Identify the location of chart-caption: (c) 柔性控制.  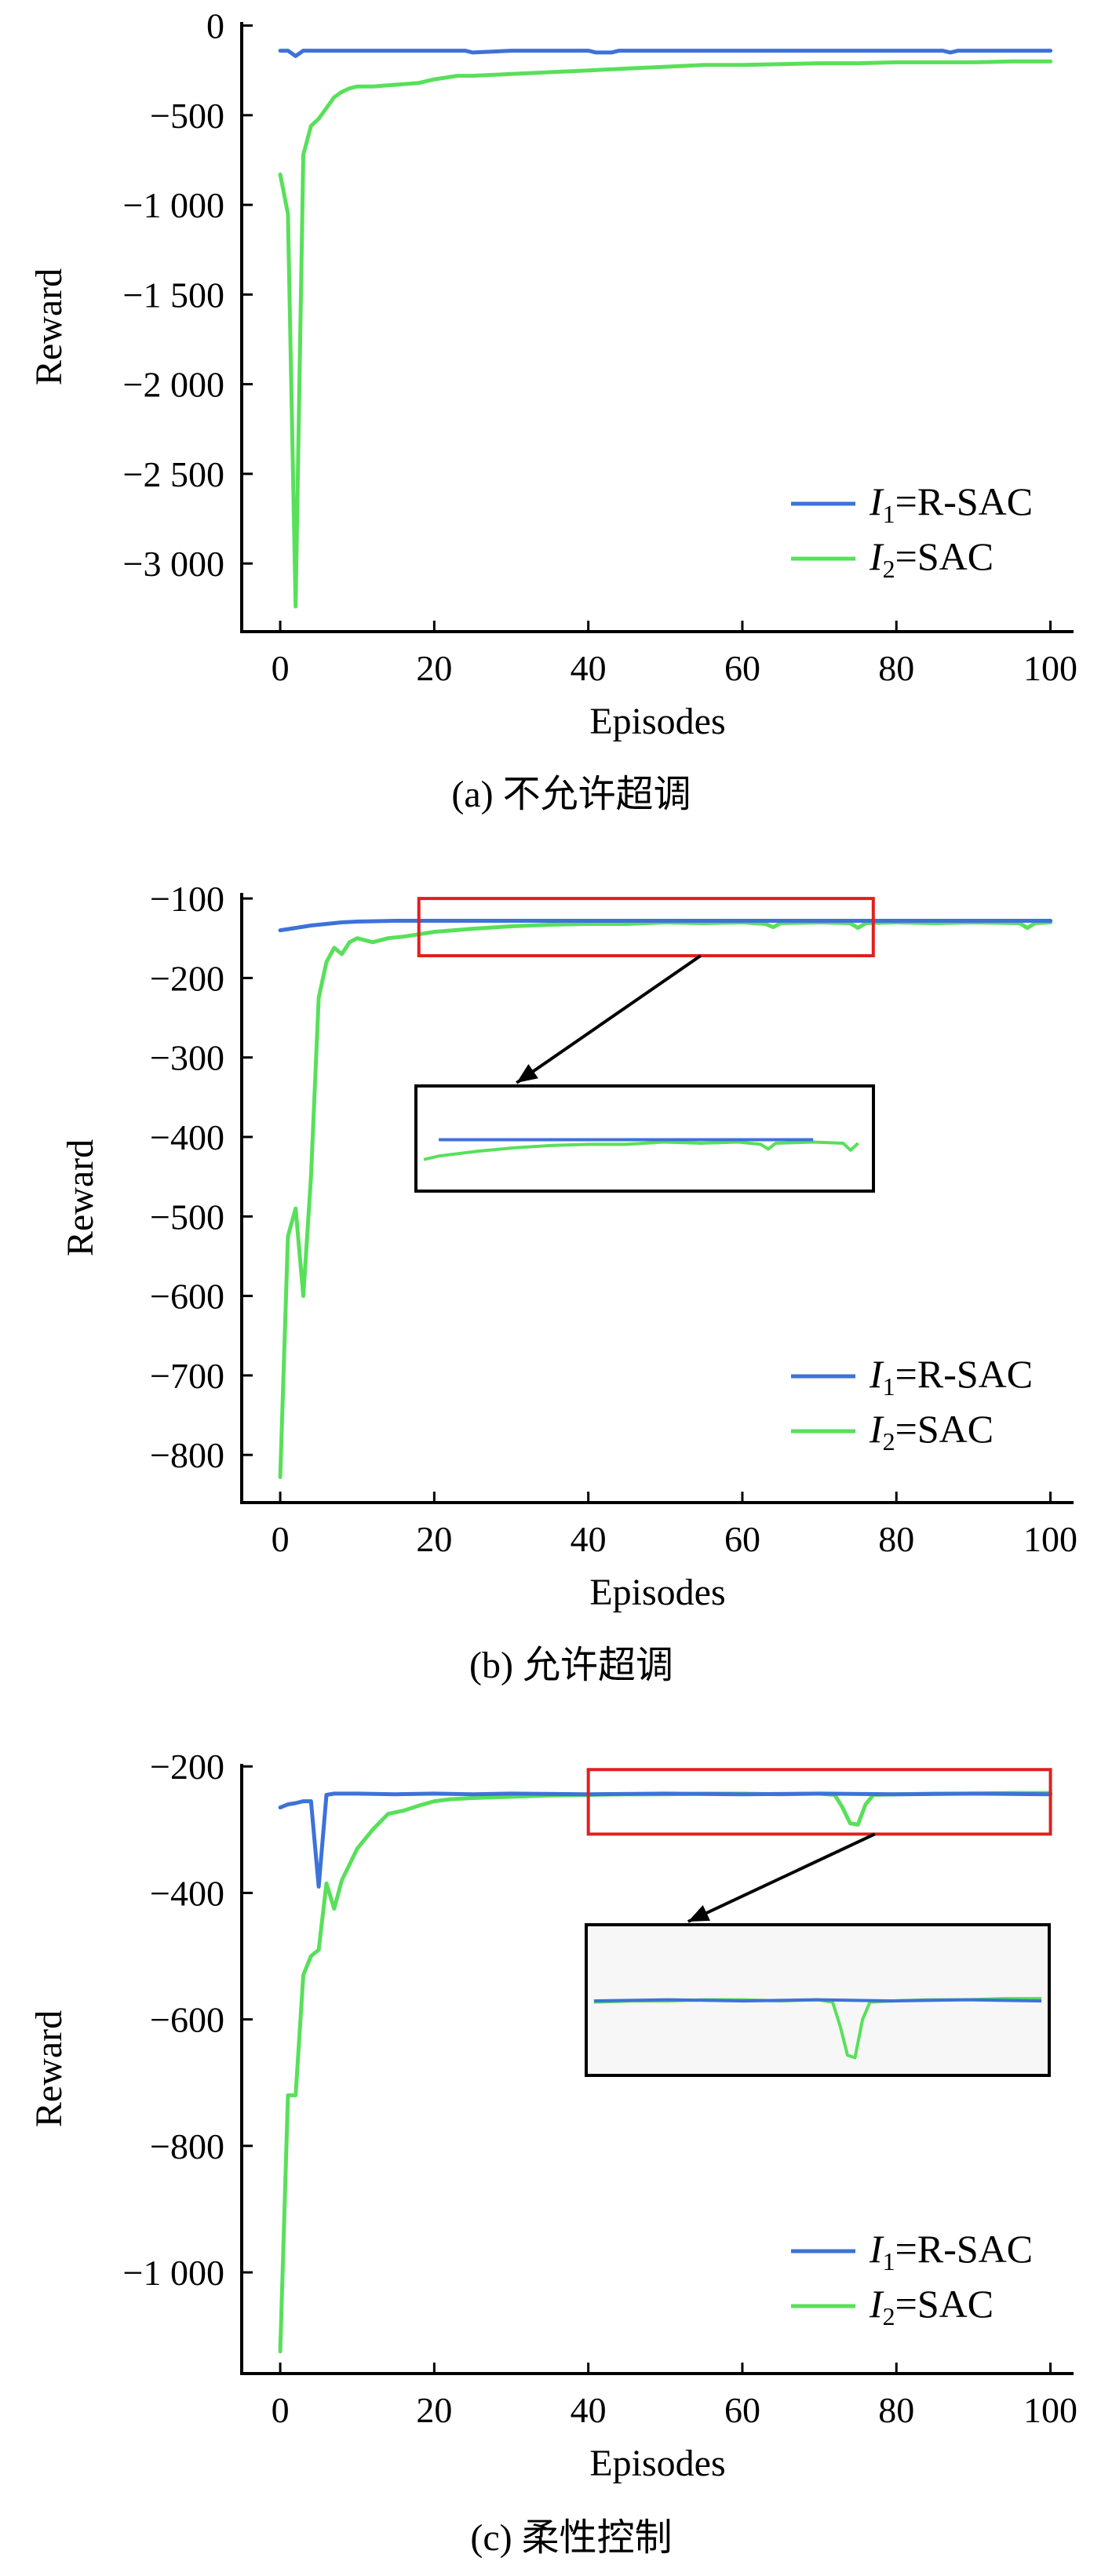
(571, 2538).